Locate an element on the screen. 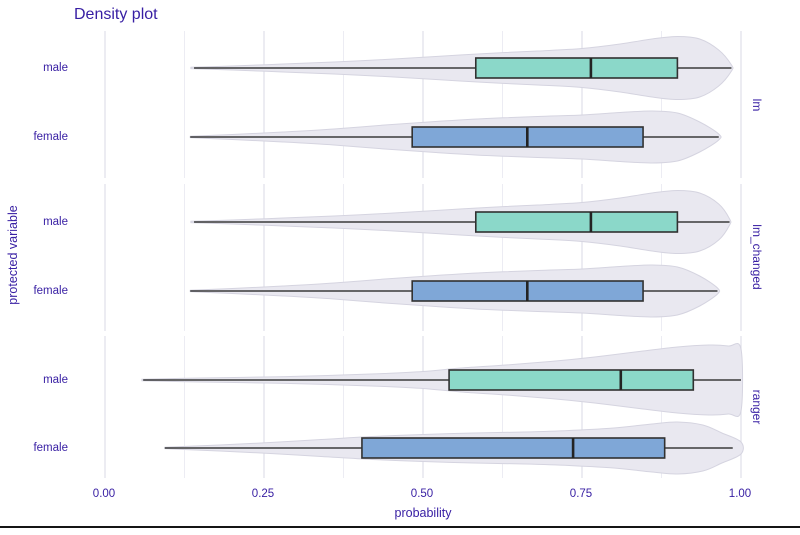  ytick-lm-female: female is located at coordinates (50, 137).